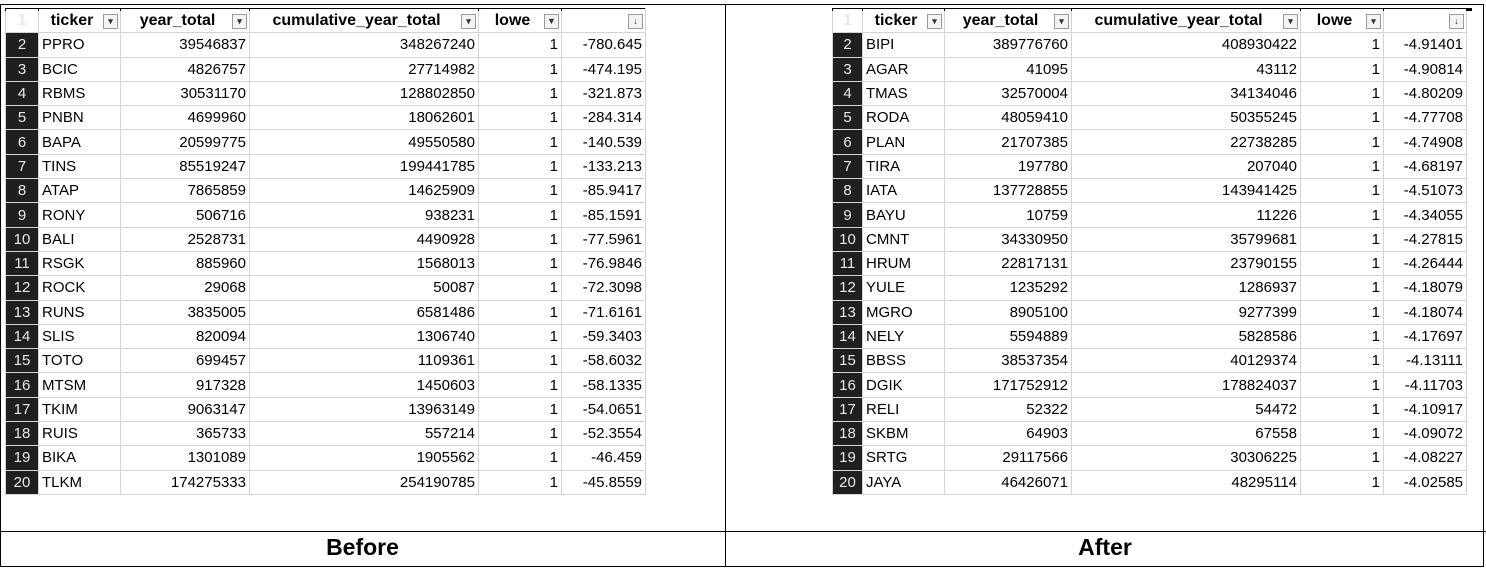 This screenshot has width=1486, height=569. Describe the element at coordinates (364, 288) in the screenshot. I see `cumulative-cell: 50087` at that location.